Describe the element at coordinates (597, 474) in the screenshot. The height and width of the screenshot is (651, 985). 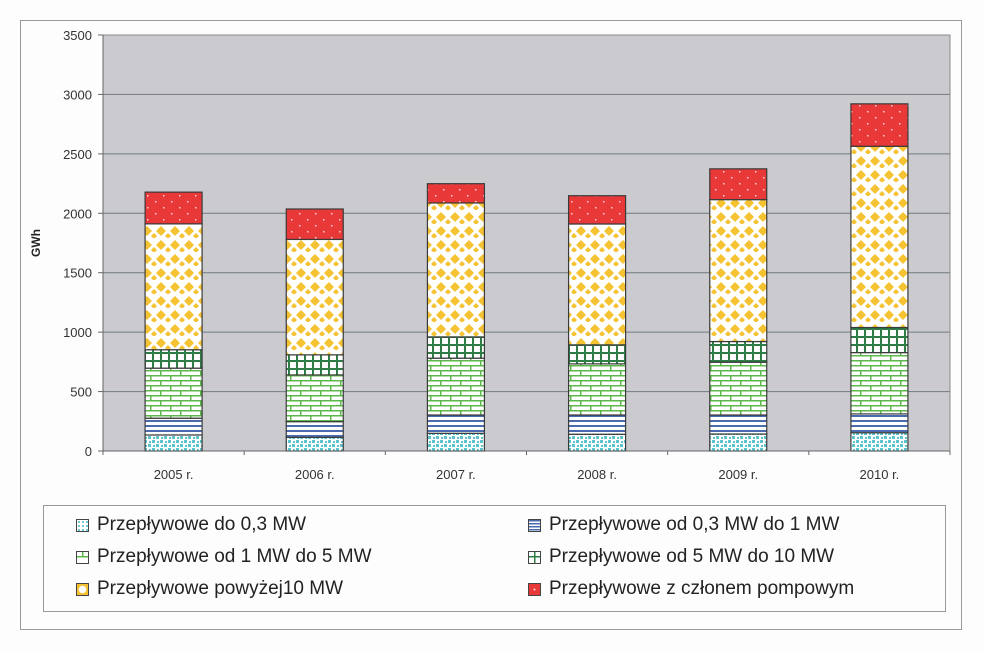
I see `x-tick-label: 2008 r.` at that location.